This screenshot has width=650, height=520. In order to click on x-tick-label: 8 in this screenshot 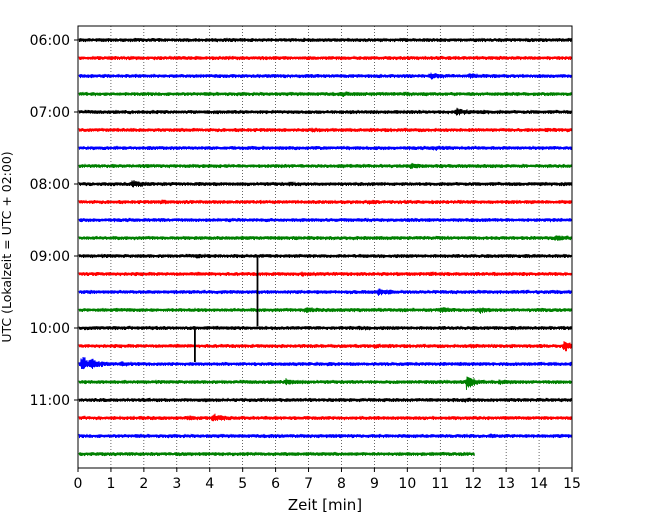, I will do `click(341, 484)`.